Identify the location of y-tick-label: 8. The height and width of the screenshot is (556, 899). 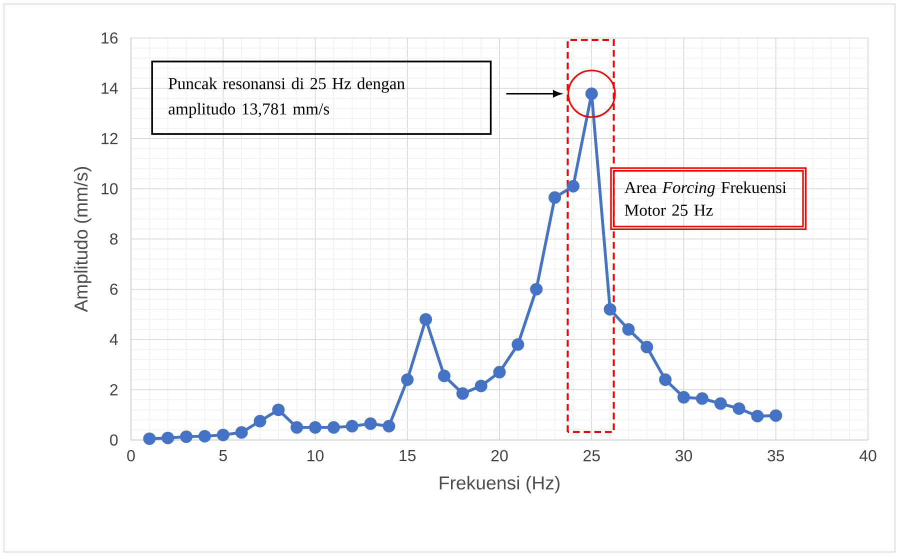
(114, 239).